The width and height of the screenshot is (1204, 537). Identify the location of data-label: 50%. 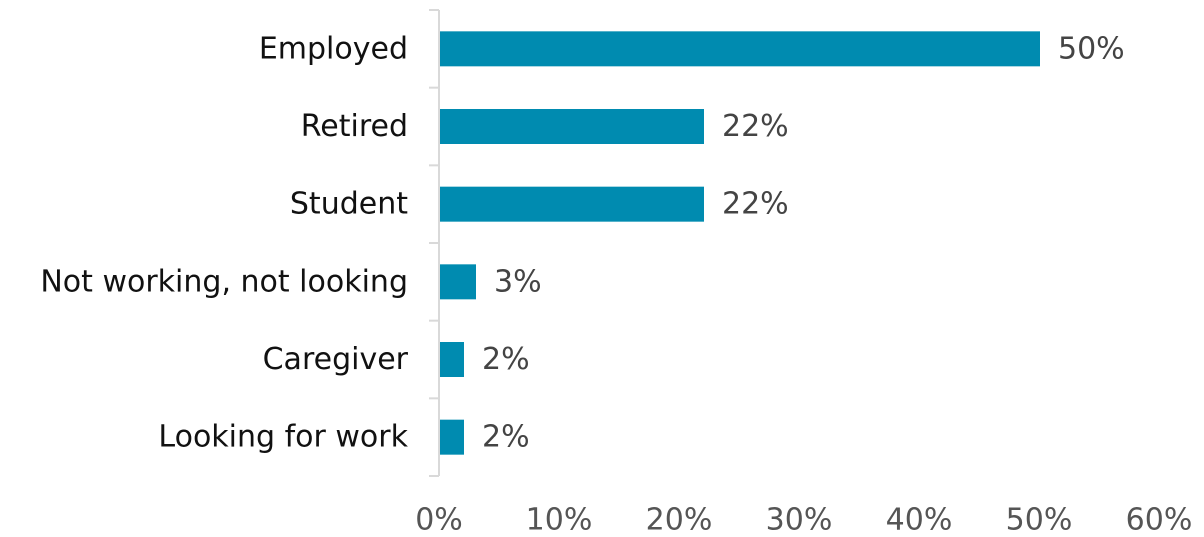
(1091, 48).